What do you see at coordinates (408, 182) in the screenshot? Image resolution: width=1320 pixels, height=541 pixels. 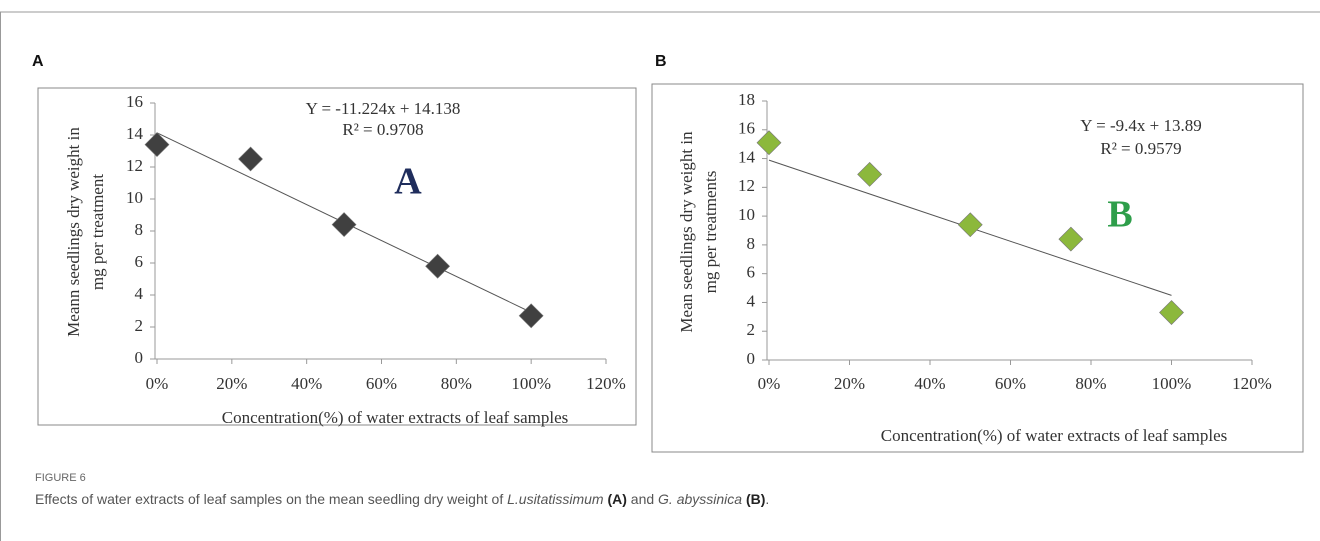 I see `panel-annotation: A` at bounding box center [408, 182].